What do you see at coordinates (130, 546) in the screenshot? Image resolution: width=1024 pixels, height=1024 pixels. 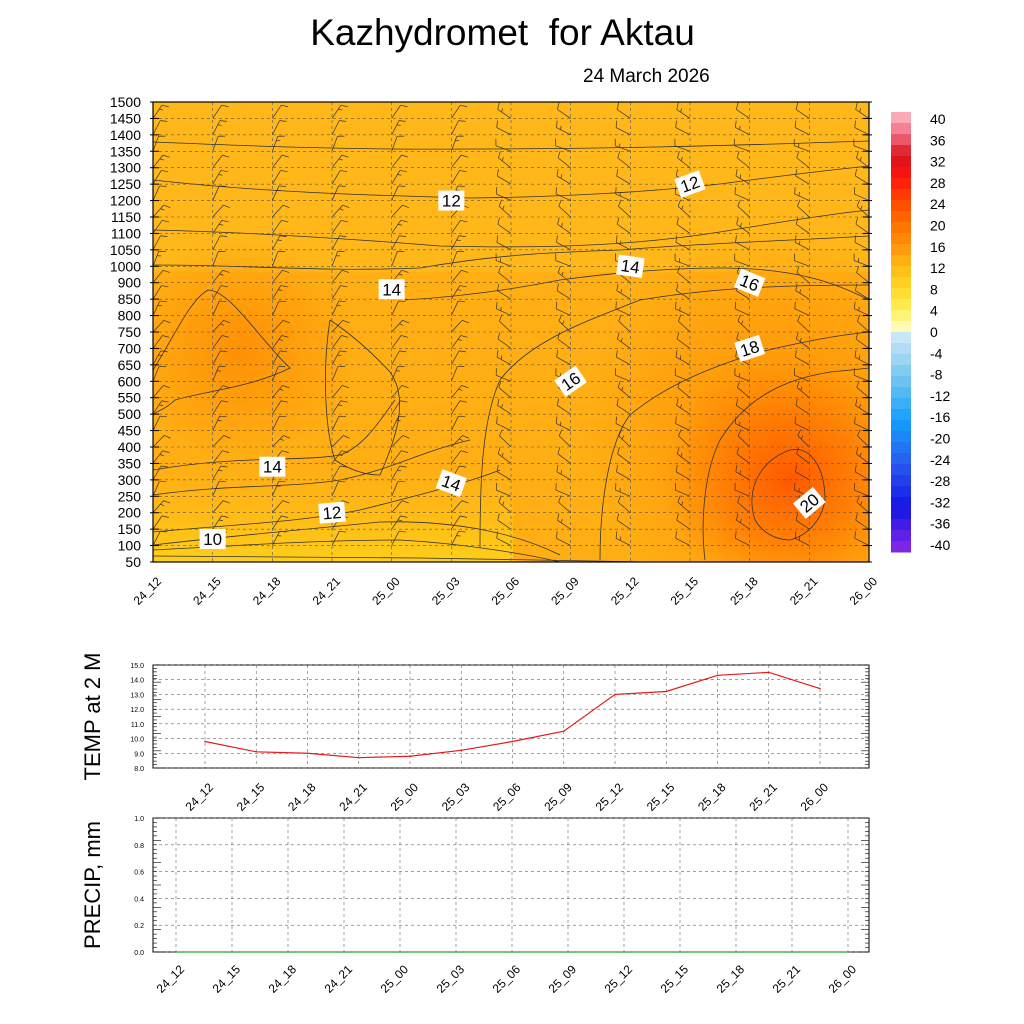 I see `level-tick-label: 100` at bounding box center [130, 546].